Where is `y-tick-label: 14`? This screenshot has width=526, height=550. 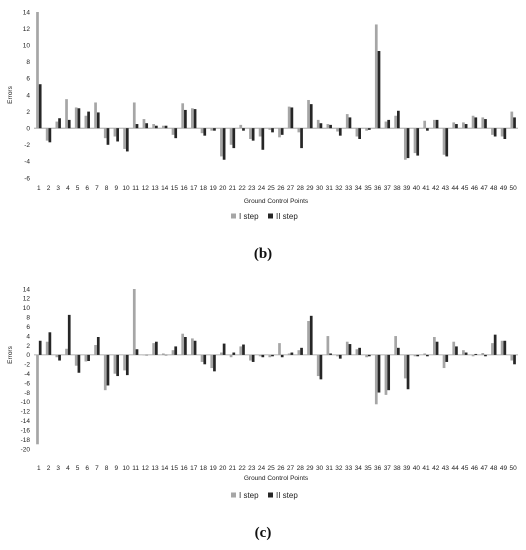
y-tick-label: 14 is located at coordinates (27, 289).